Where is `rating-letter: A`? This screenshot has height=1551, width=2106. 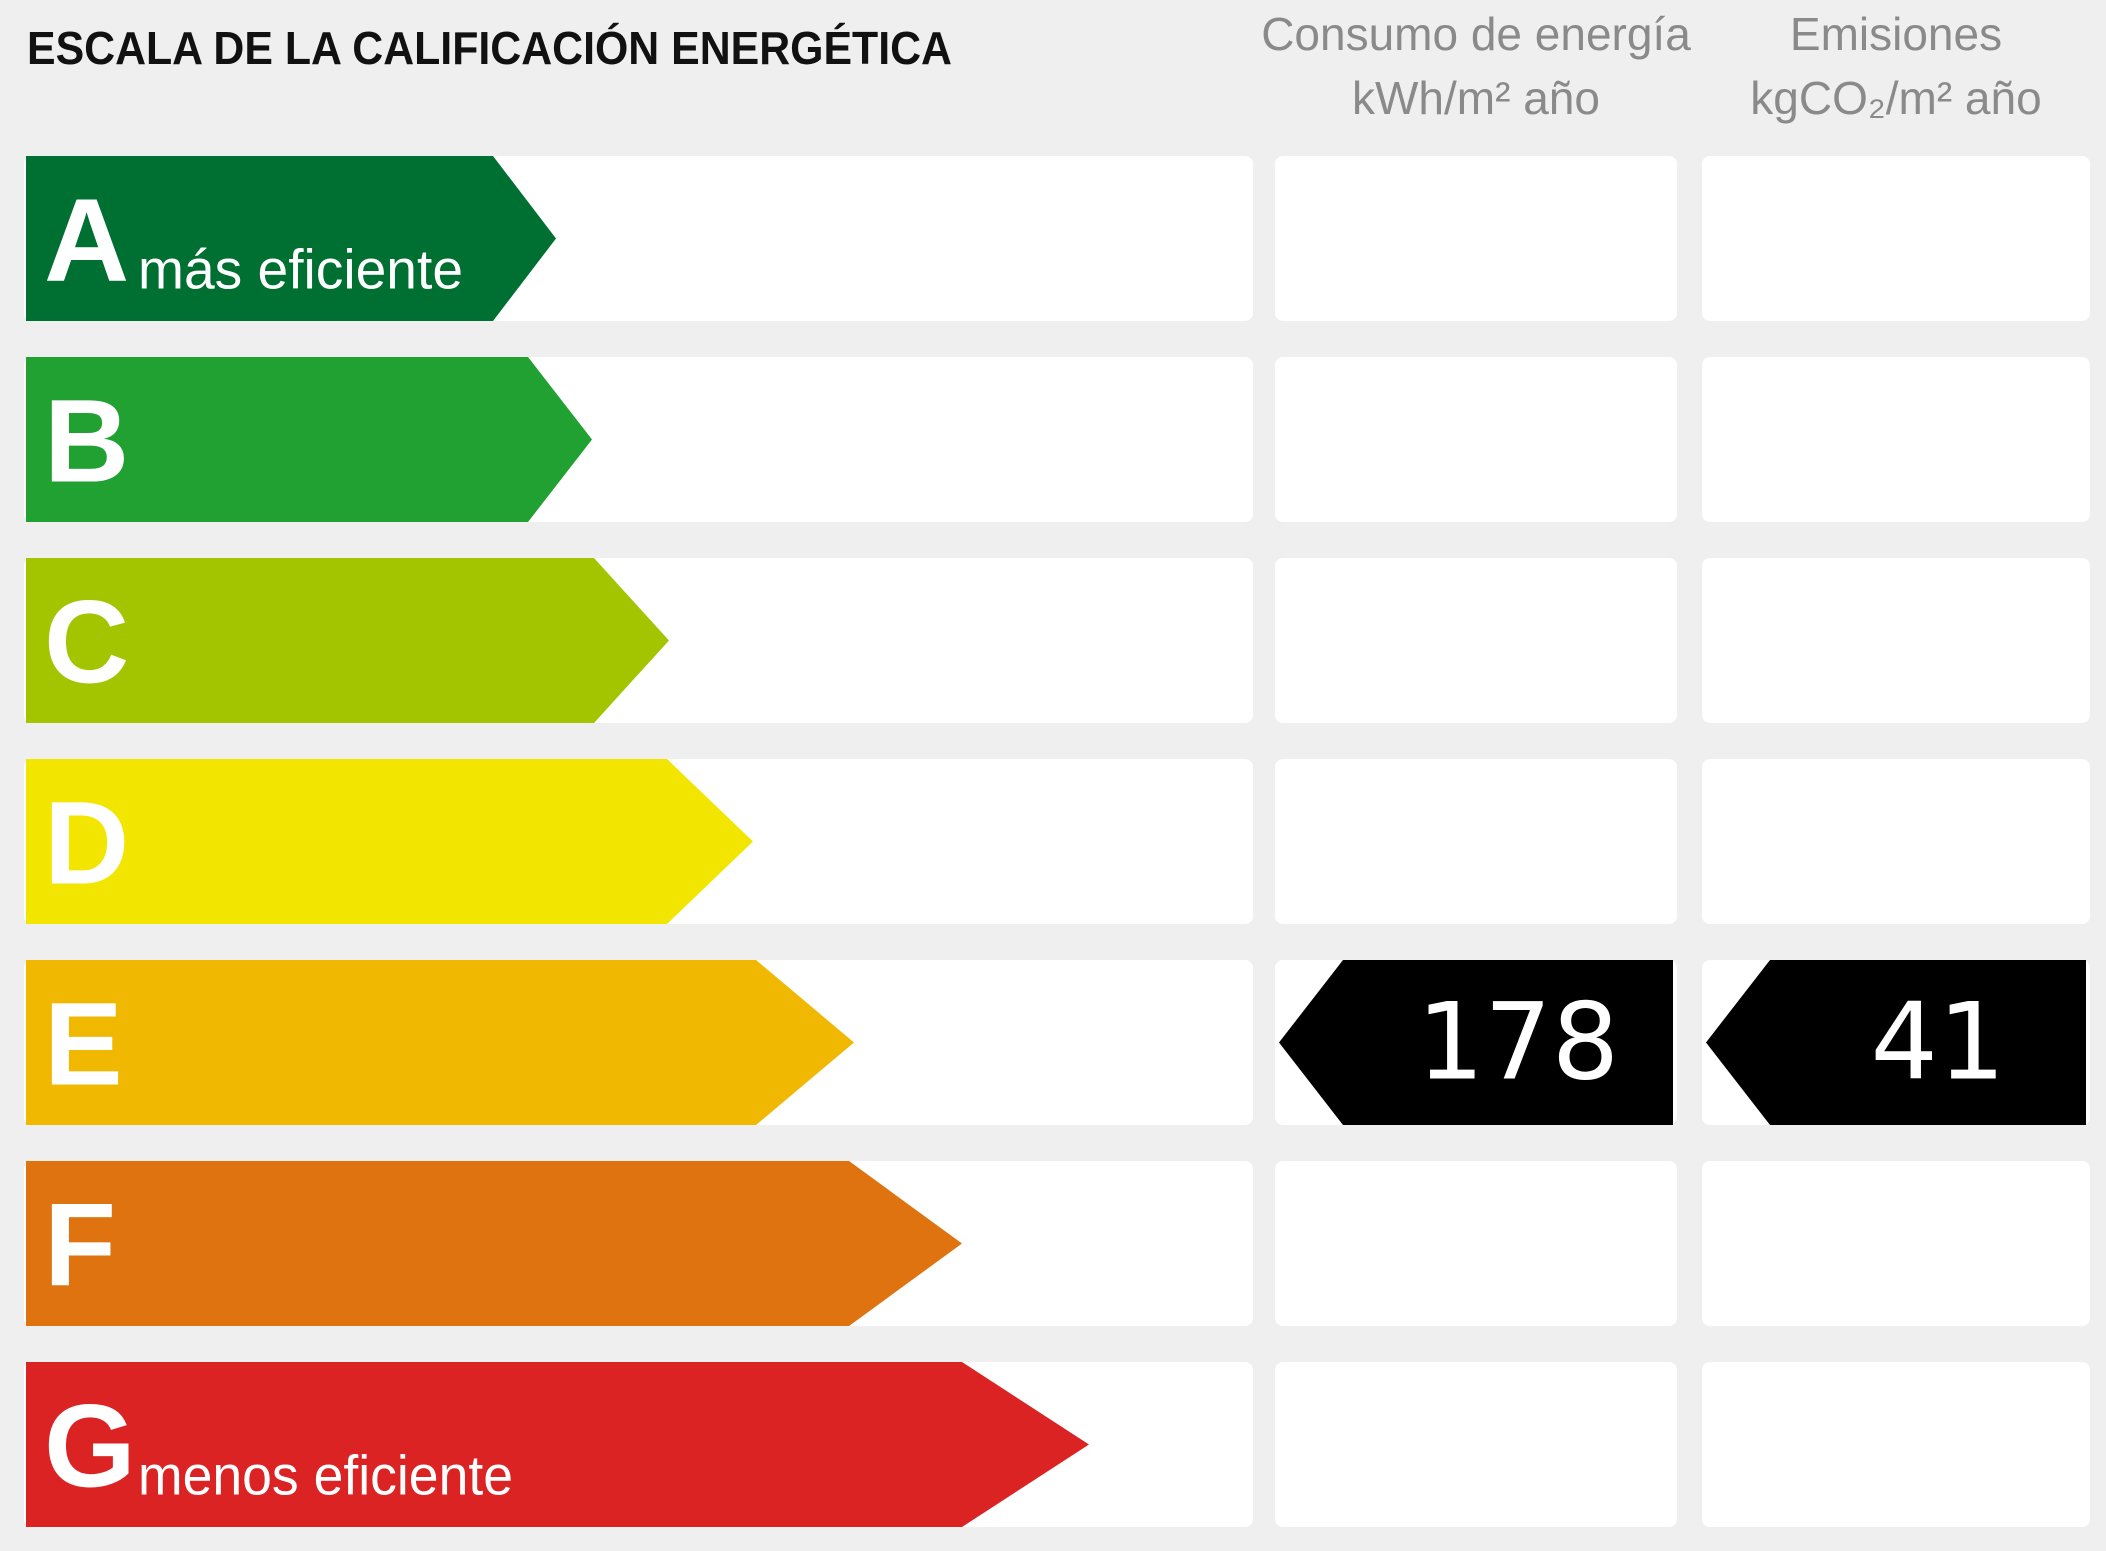 rating-letter: A is located at coordinates (86, 241).